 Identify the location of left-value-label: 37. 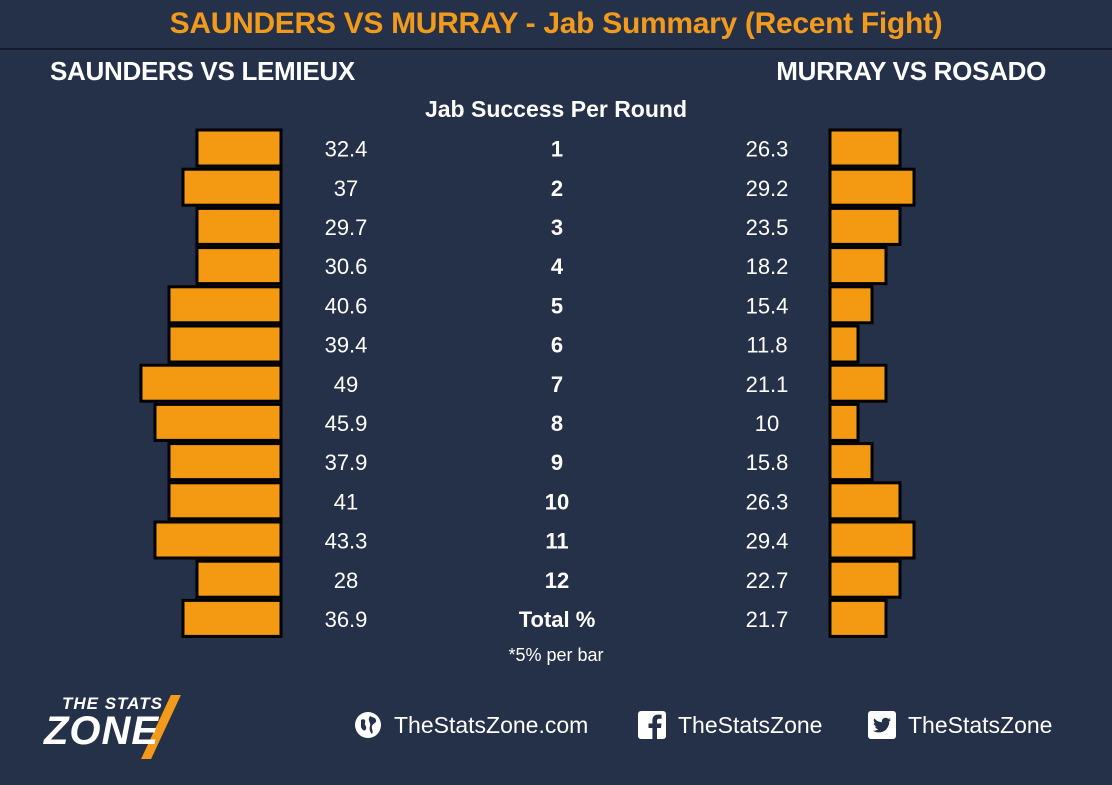
(346, 188).